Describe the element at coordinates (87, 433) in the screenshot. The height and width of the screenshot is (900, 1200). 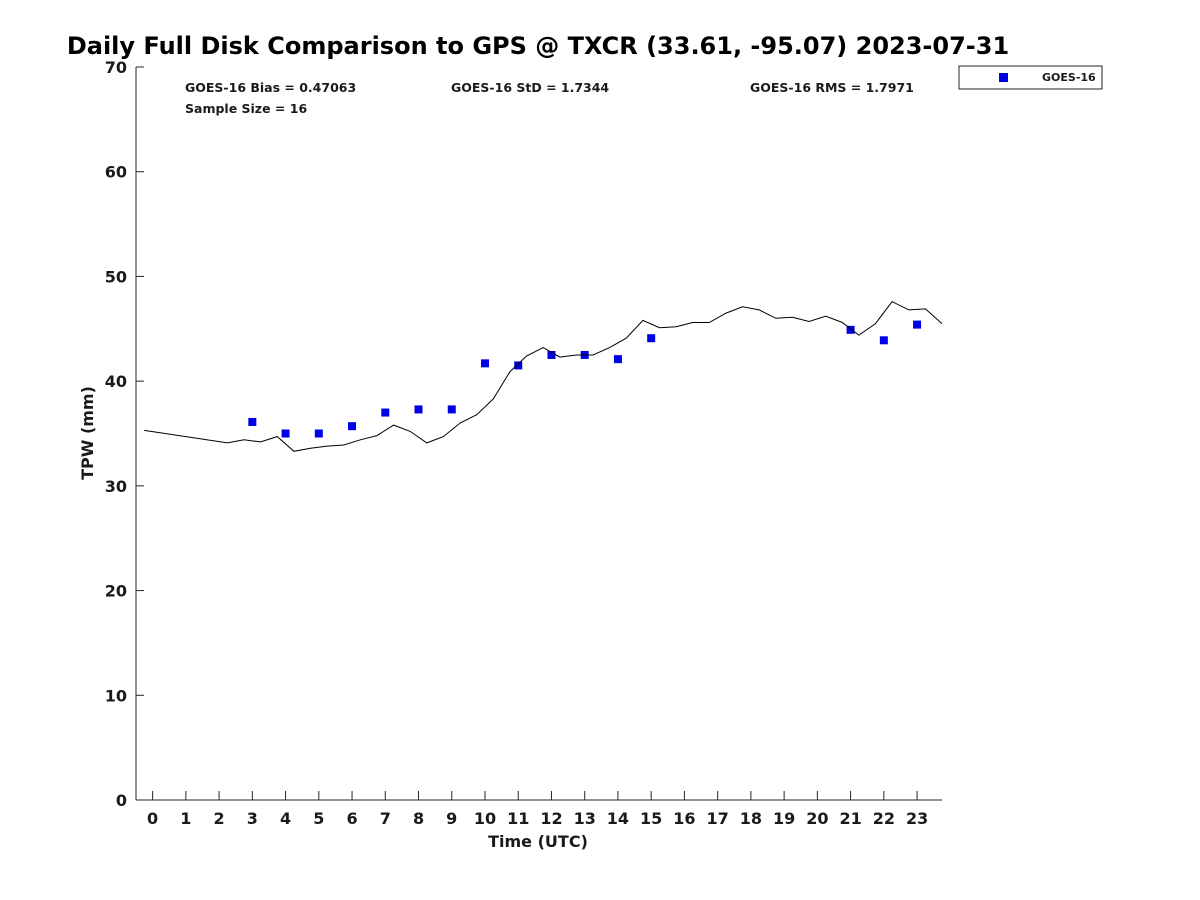
I see `y-axis-label: TPW (mm)` at that location.